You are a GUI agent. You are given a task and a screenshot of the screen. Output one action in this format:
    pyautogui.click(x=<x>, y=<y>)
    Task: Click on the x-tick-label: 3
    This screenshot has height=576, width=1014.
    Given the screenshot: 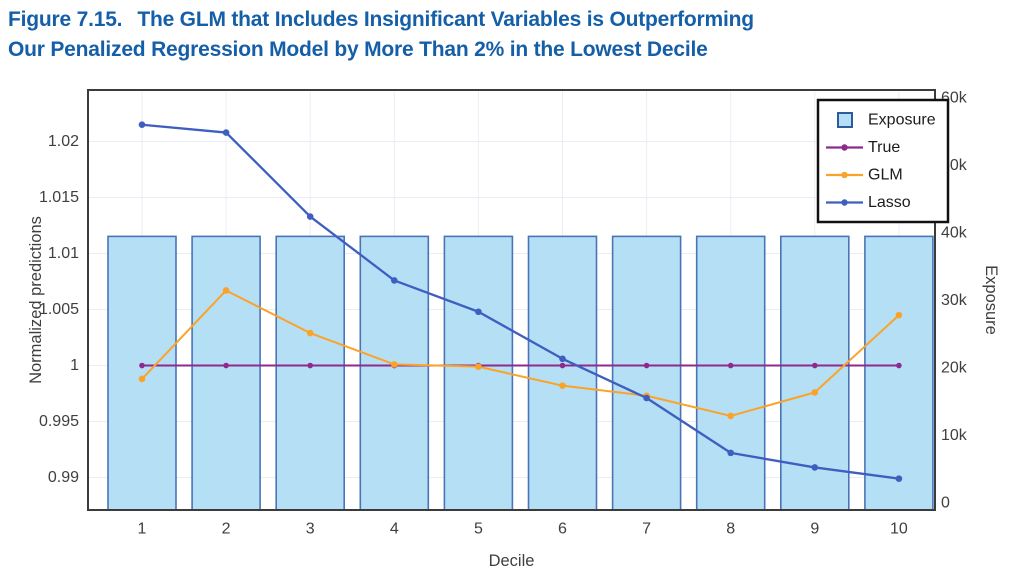 What is the action you would take?
    pyautogui.click(x=310, y=529)
    